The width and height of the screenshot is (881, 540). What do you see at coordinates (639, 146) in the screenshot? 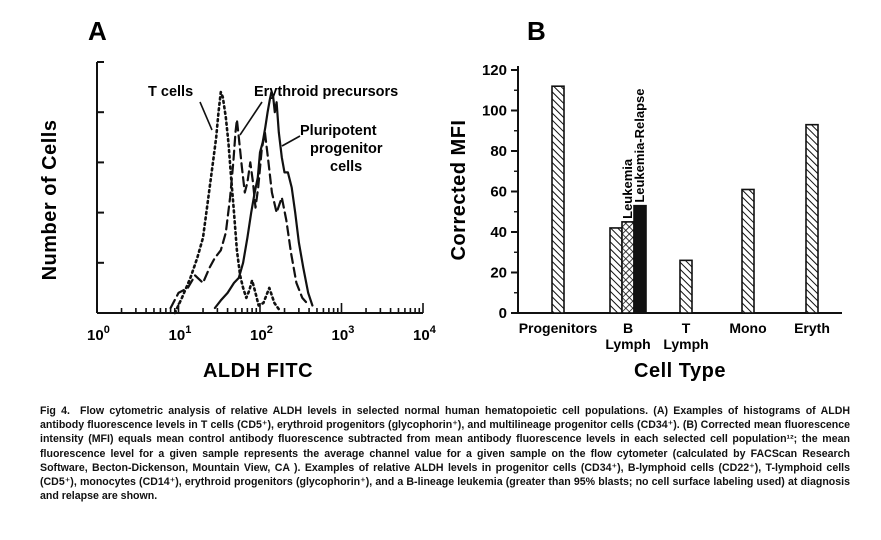
I see `bar-label: Leukemia-Relapse` at bounding box center [639, 146].